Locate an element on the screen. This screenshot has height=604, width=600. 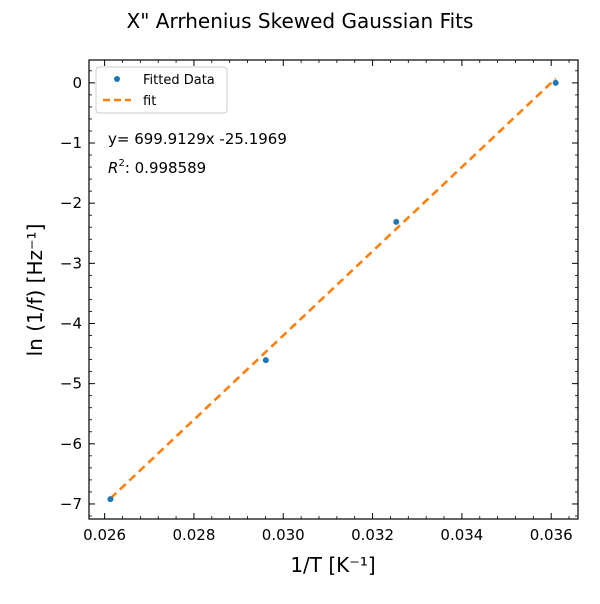
y-tick-label: −5 is located at coordinates (71, 384).